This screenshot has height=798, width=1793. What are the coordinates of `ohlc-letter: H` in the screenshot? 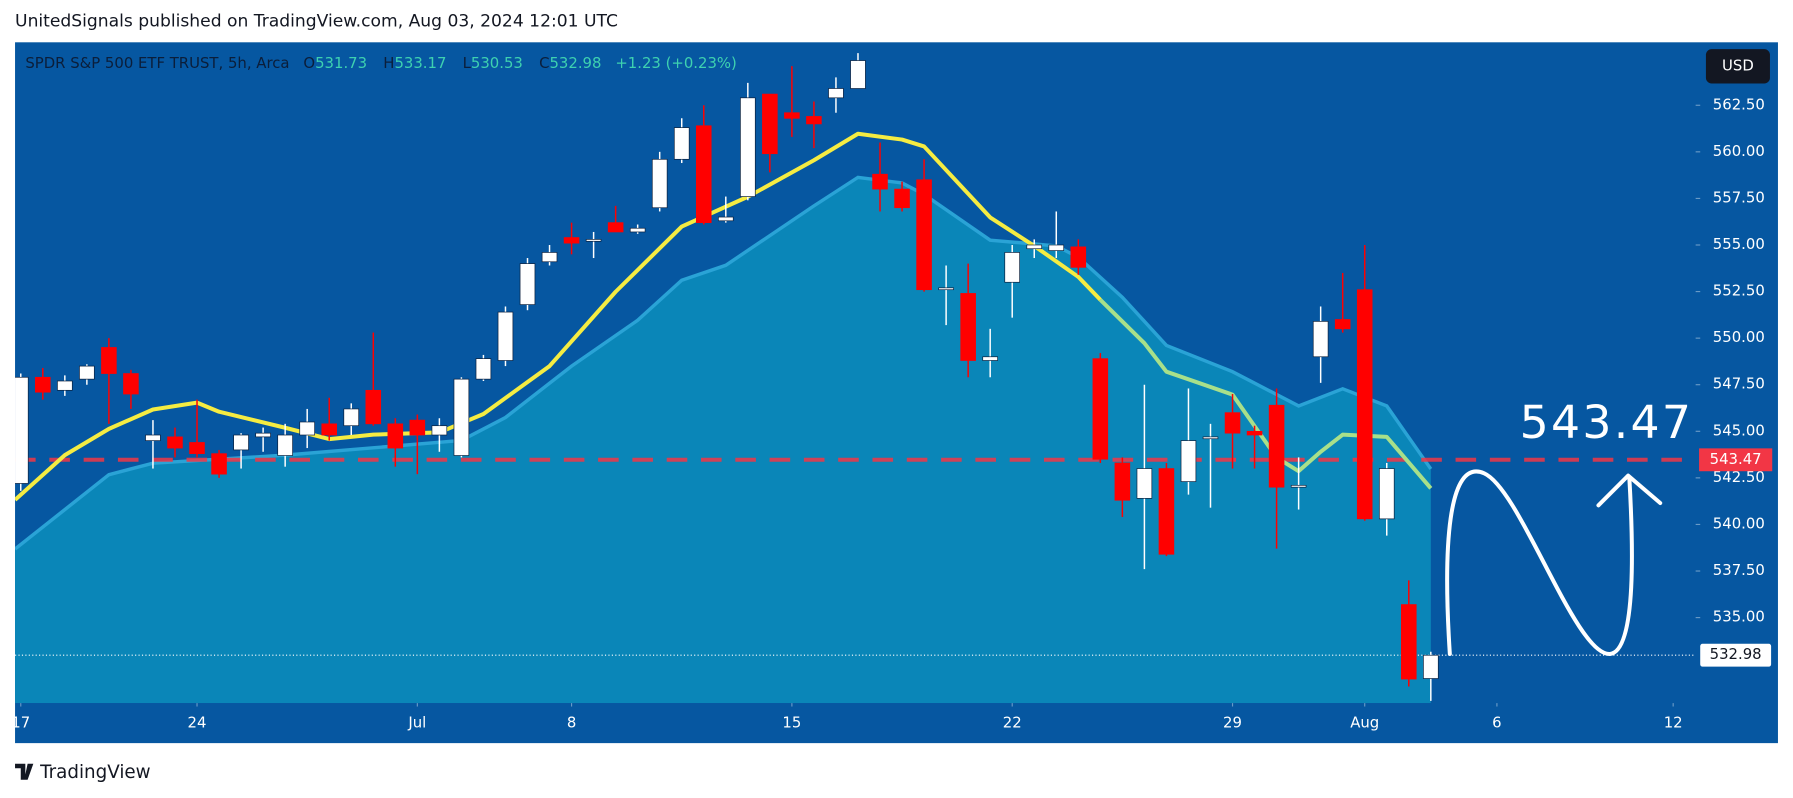 It's located at (388, 63).